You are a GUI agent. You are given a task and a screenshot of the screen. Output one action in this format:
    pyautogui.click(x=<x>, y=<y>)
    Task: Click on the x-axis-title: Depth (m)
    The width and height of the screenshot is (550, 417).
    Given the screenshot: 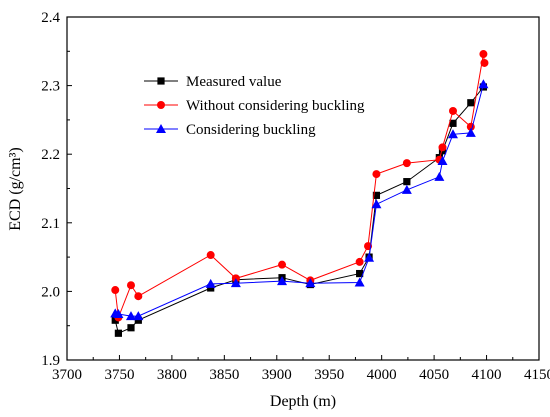 What is the action you would take?
    pyautogui.click(x=303, y=401)
    